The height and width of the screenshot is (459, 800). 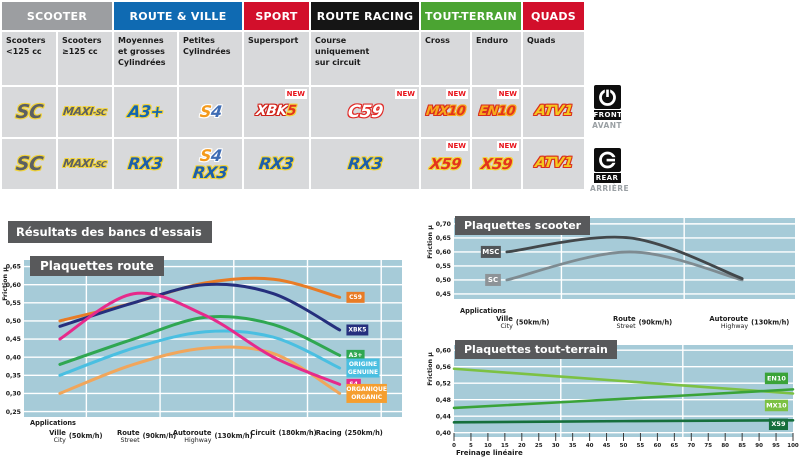 I want to click on logo-part: X59, so click(x=496, y=163).